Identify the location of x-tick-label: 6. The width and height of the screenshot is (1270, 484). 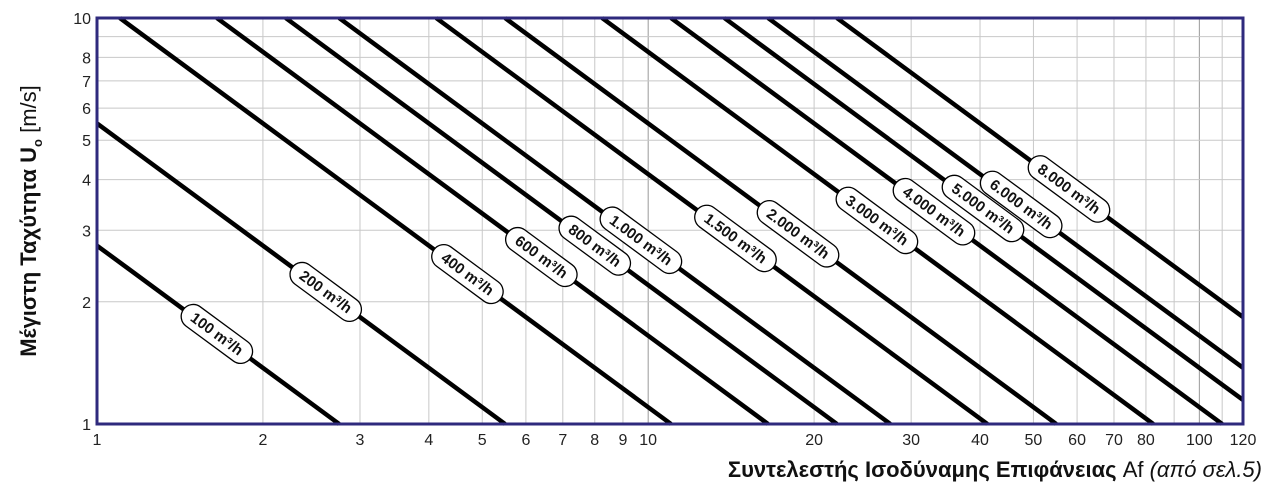
(525, 440).